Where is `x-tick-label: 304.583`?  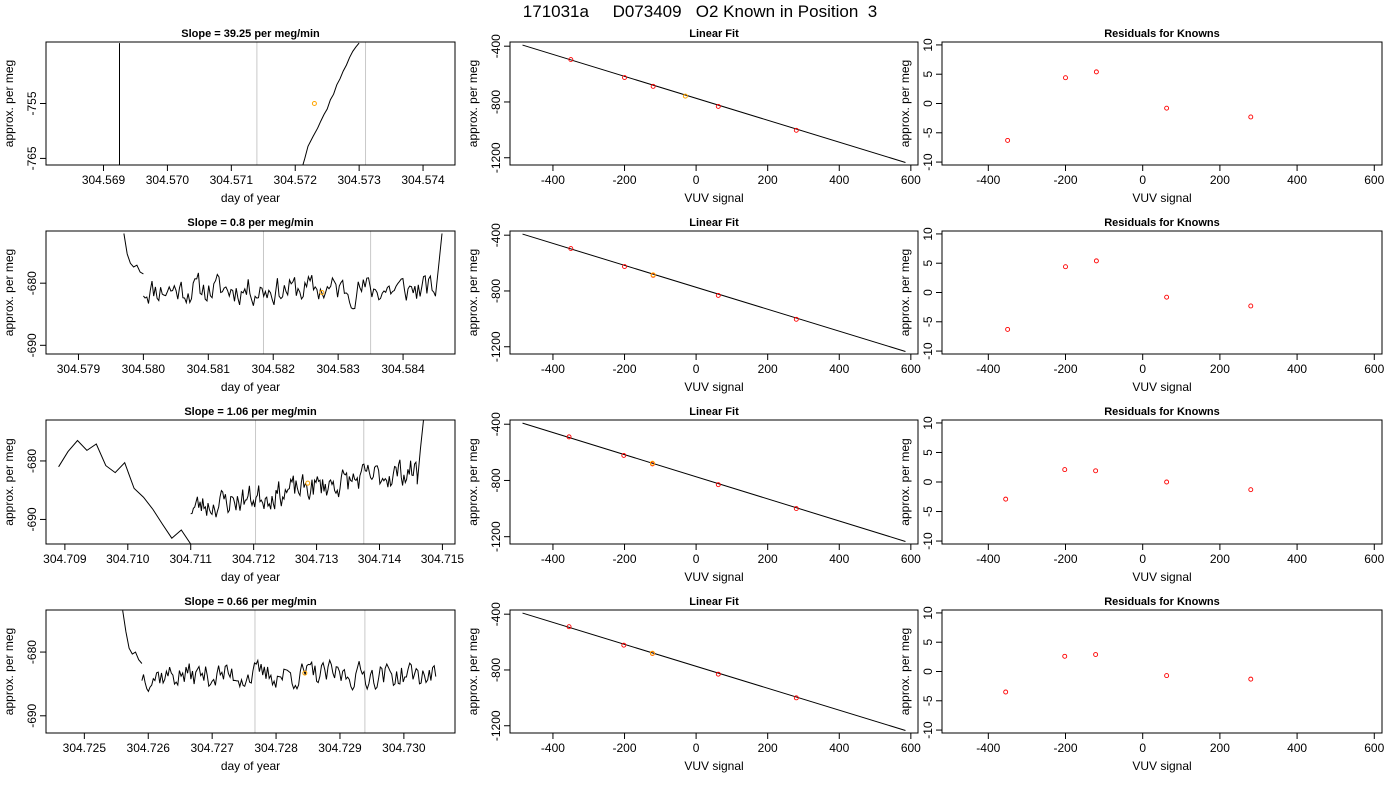 x-tick-label: 304.583 is located at coordinates (338, 369).